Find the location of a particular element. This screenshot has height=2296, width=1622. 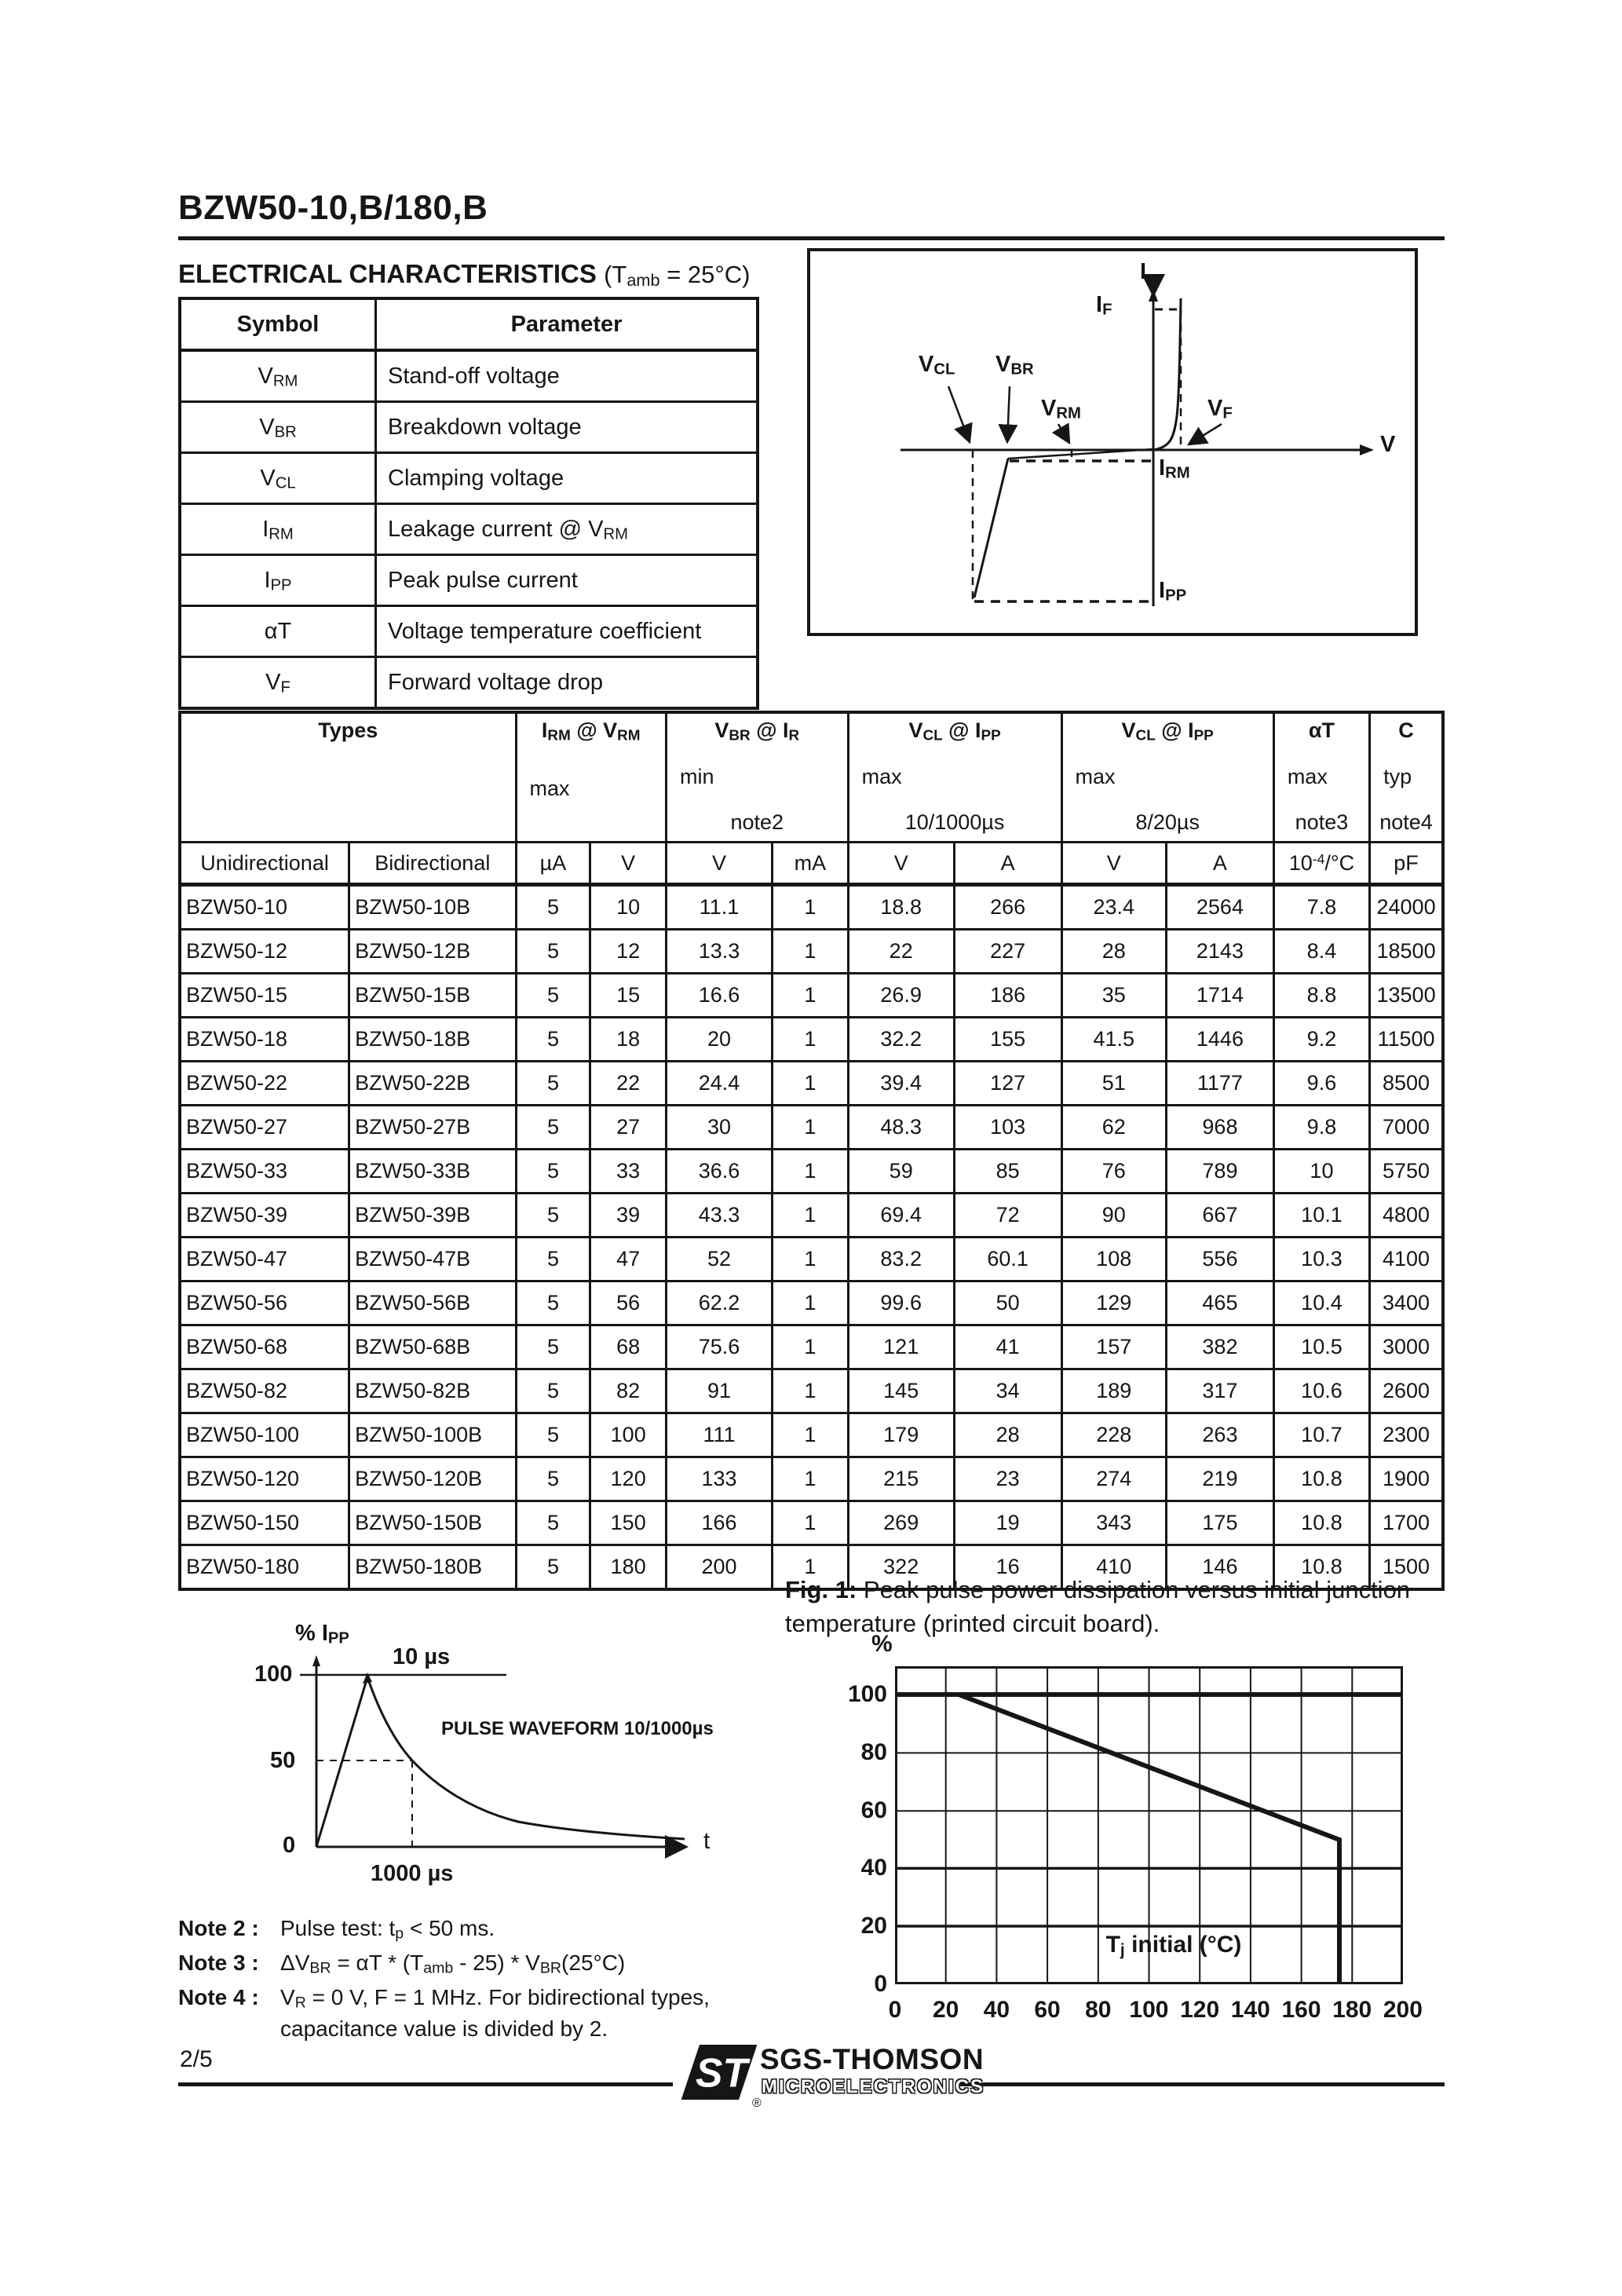

unit-cell: Unidirectional is located at coordinates (264, 864).